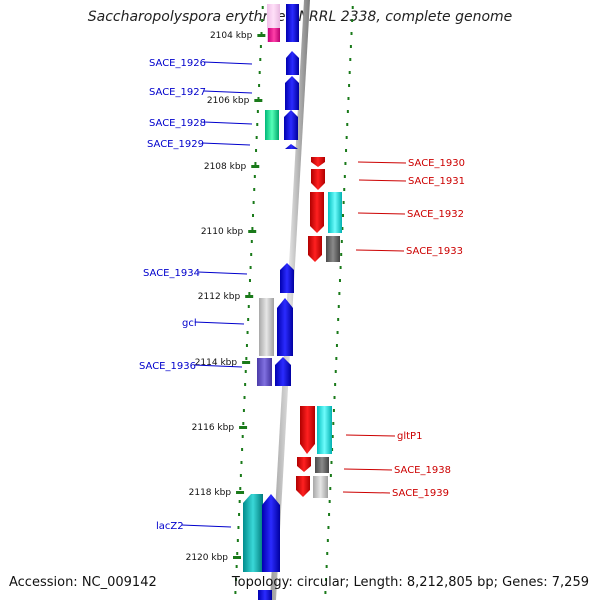 Image resolution: width=600 pixels, height=600 pixels. I want to click on tick-label: 2118 kbp, so click(210, 493).